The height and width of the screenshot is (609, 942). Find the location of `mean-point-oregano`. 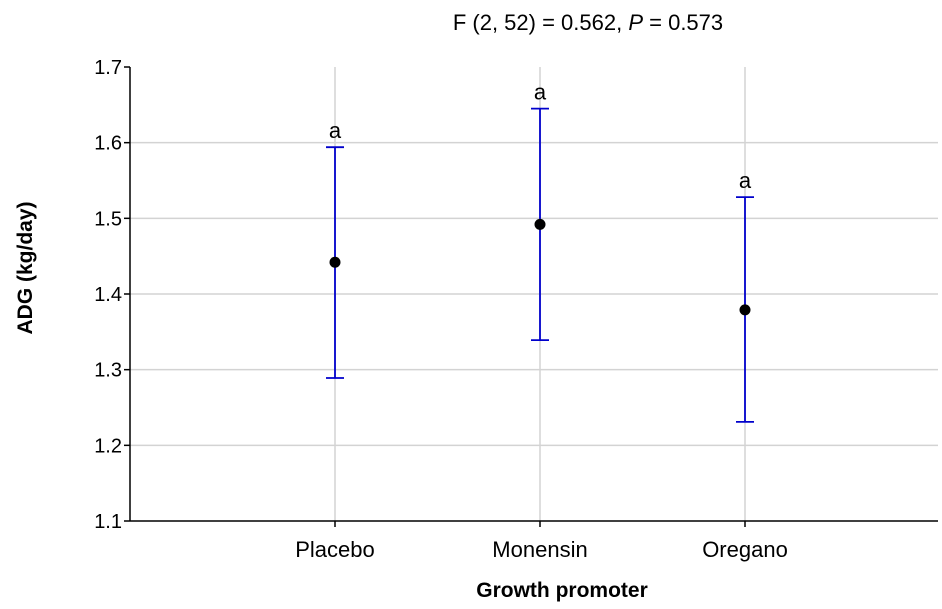

mean-point-oregano is located at coordinates (745, 310).